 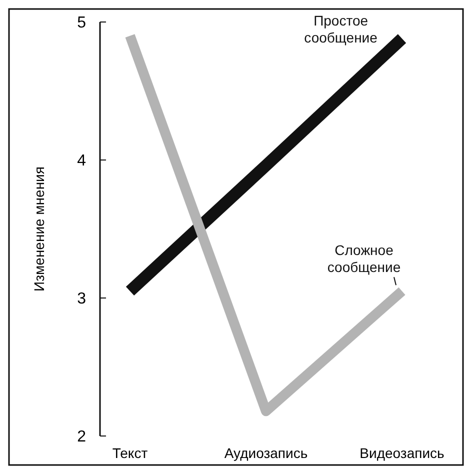 What do you see at coordinates (341, 29) in the screenshot?
I see `series-label: Простое сообщение` at bounding box center [341, 29].